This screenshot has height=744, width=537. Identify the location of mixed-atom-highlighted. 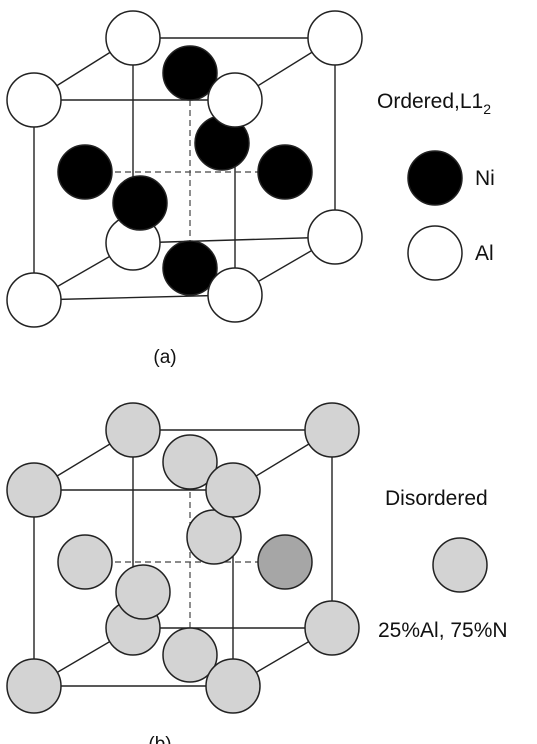
(285, 562).